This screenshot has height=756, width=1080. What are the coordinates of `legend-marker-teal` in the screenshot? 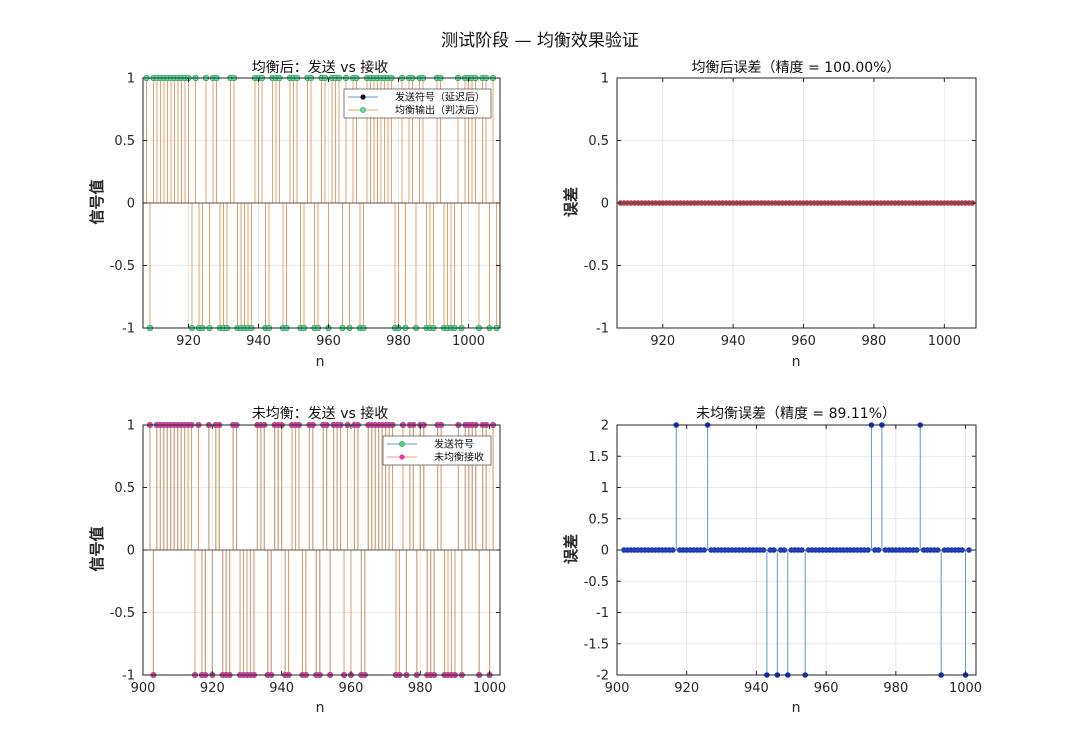 It's located at (363, 110).